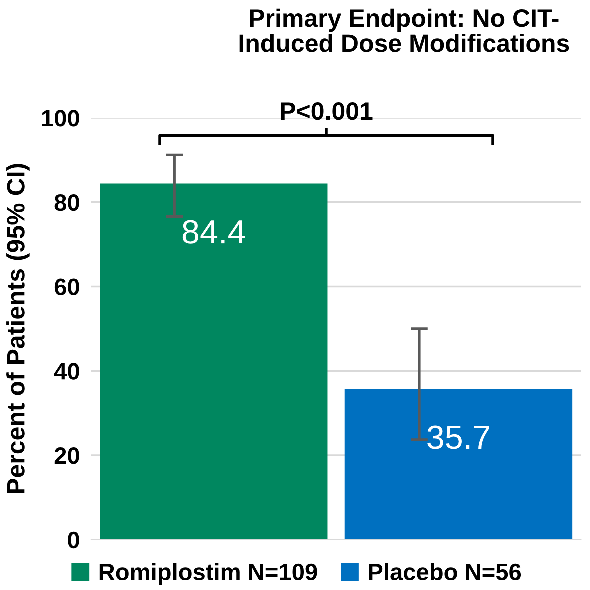 The width and height of the screenshot is (590, 590). Describe the element at coordinates (67, 287) in the screenshot. I see `y-tick-label: 60` at that location.